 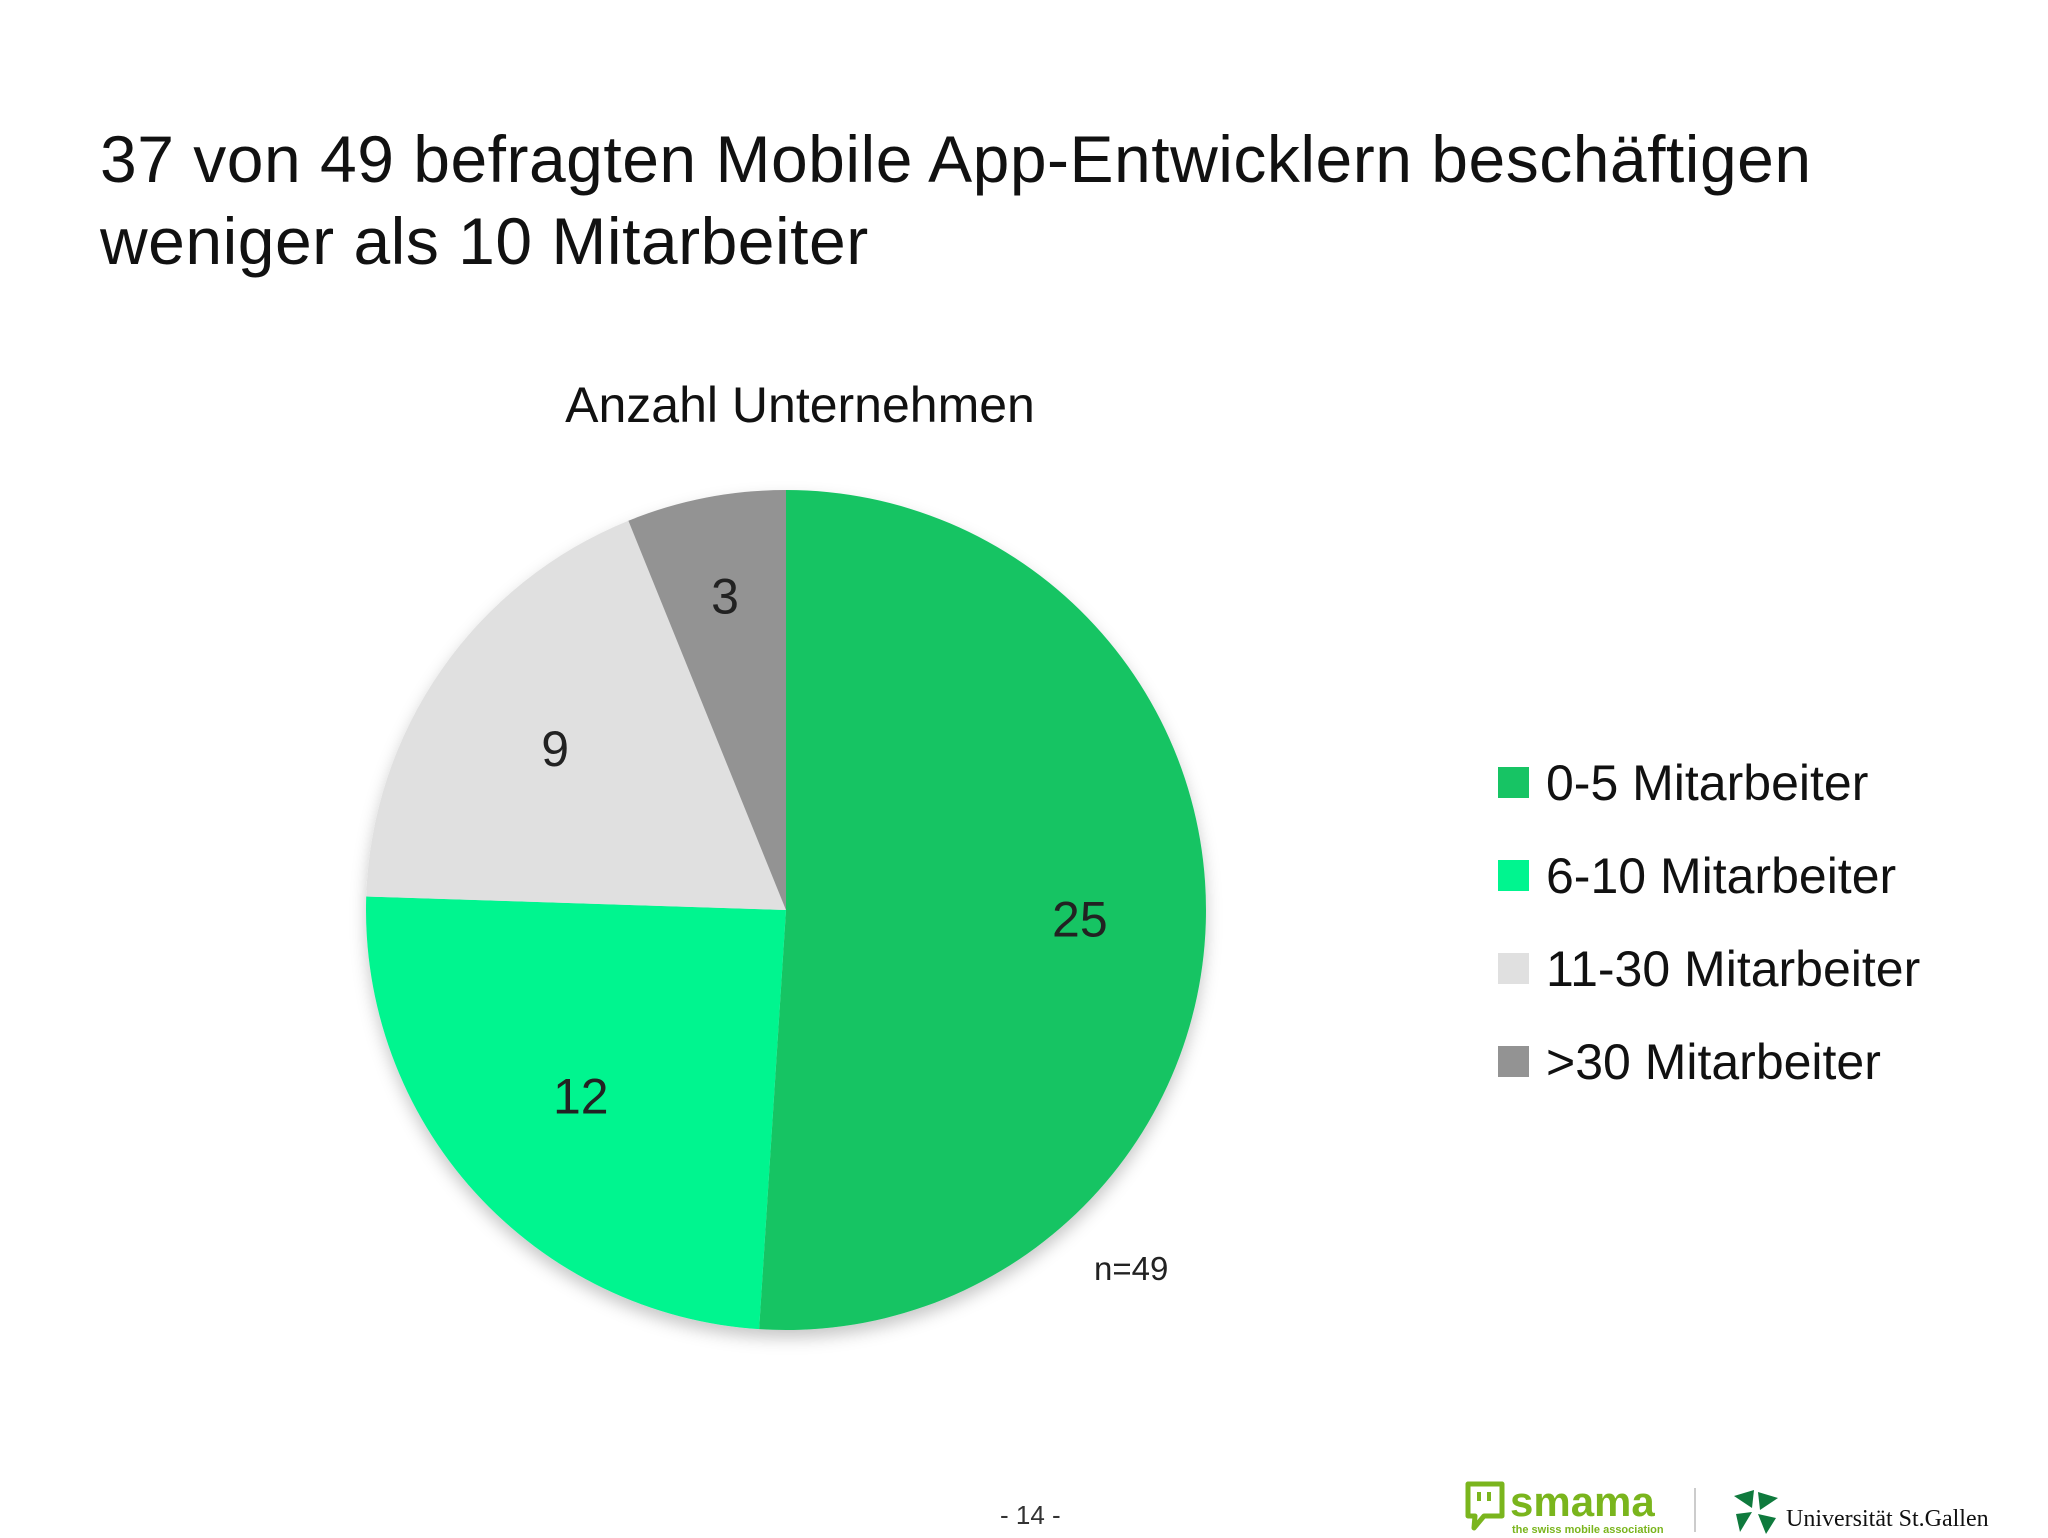 I want to click on pie-slice-6-10-mitarbeiter, so click(x=575, y=1113).